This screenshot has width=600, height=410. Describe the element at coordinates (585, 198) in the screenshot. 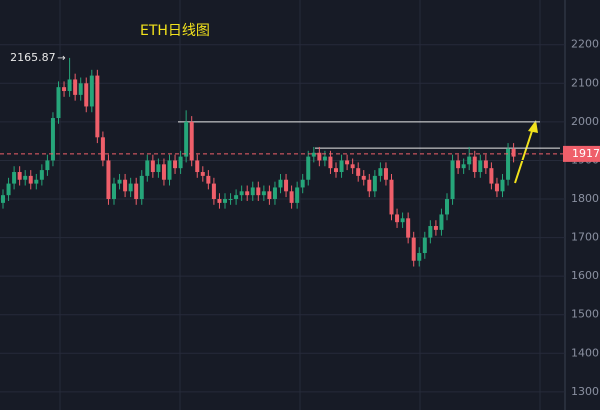

I see `y-tick-label: 1800` at that location.